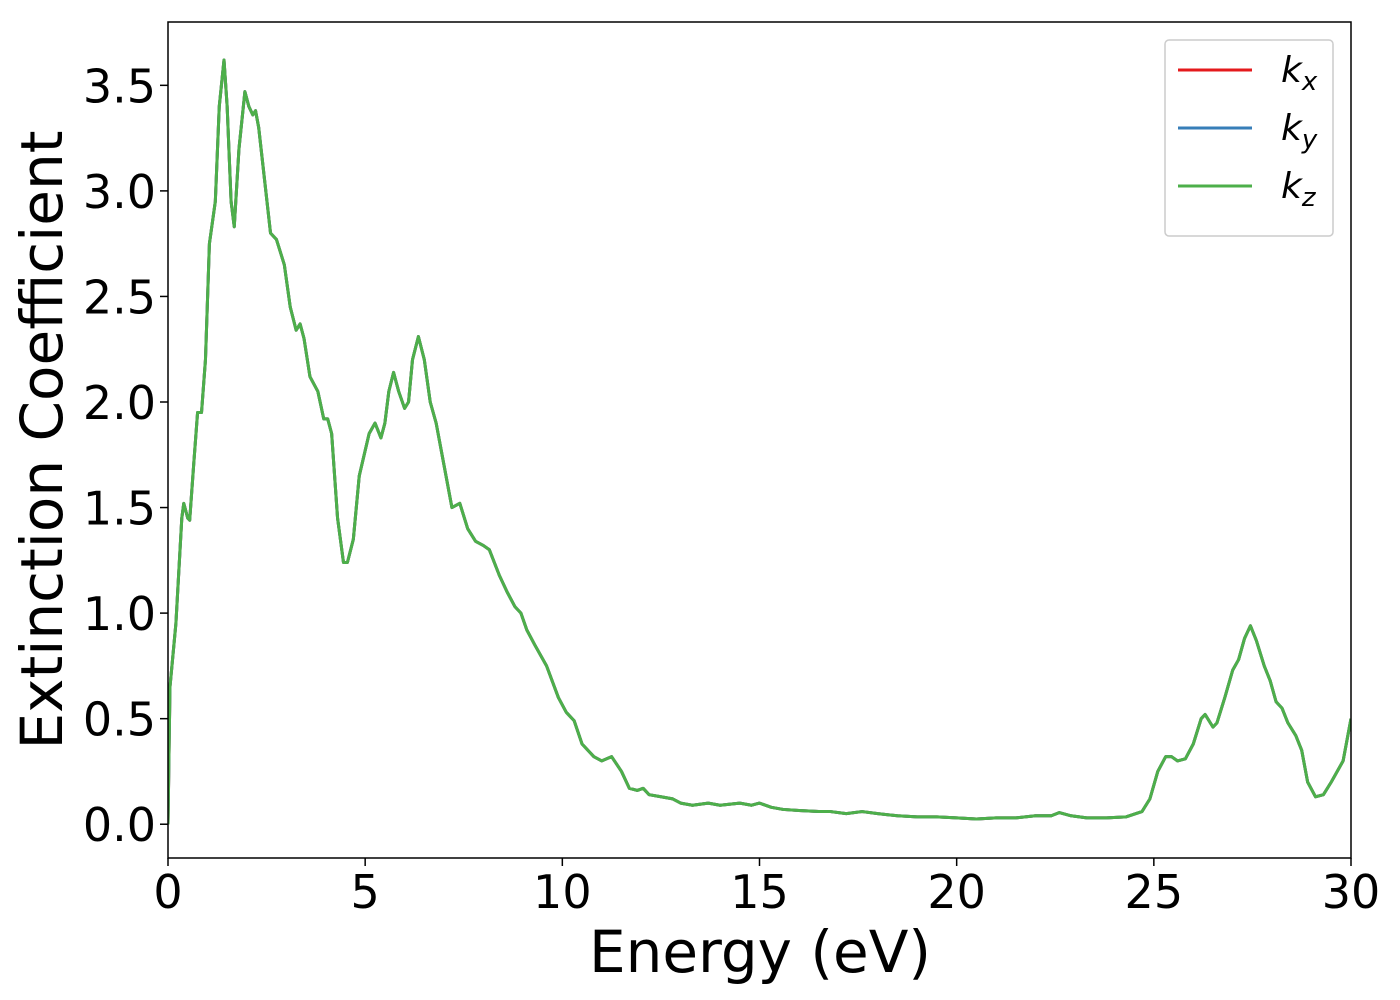 Image resolution: width=1400 pixels, height=1000 pixels. I want to click on y-tick-label: 2.5, so click(119, 297).